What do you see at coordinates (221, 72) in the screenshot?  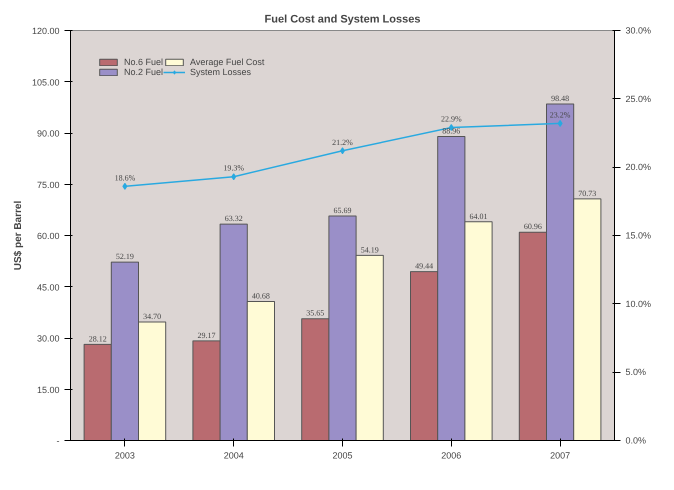 I see `legend-label: System Losses` at bounding box center [221, 72].